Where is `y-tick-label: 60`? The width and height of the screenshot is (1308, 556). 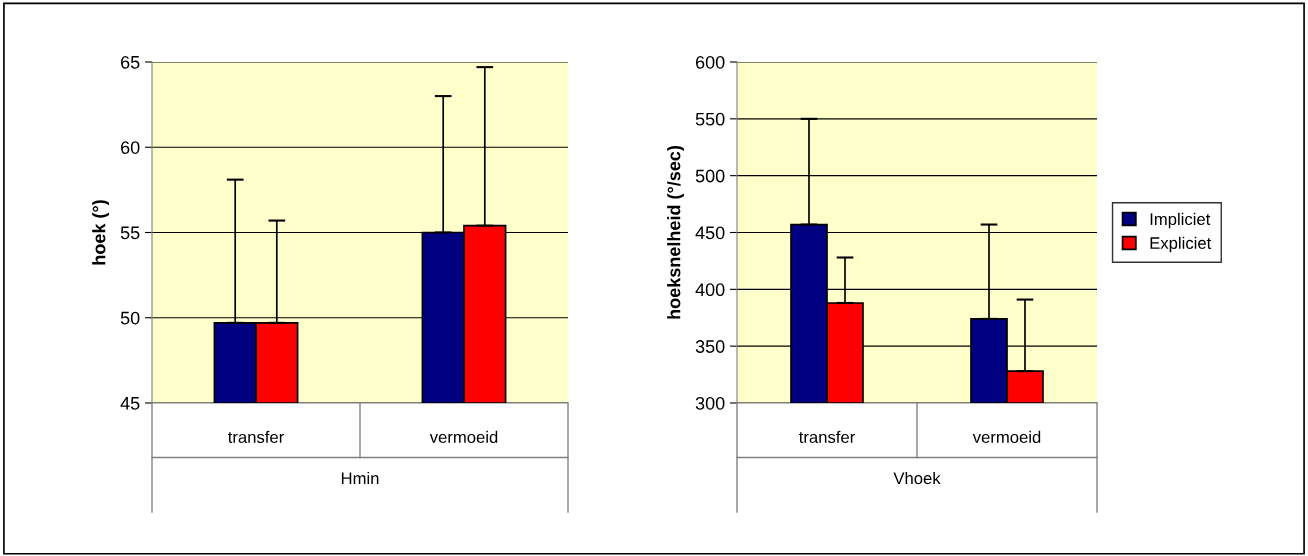
y-tick-label: 60 is located at coordinates (130, 147).